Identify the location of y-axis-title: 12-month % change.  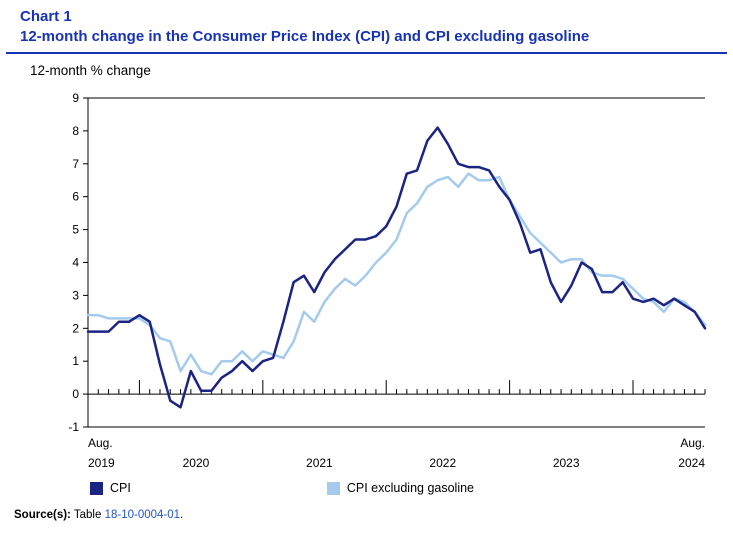
(90, 70).